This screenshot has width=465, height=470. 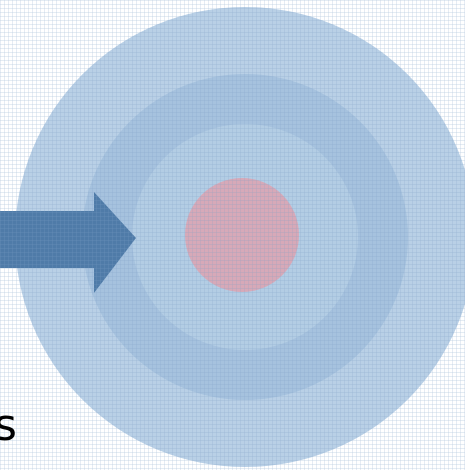 What do you see at coordinates (8, 425) in the screenshot?
I see `edge-text: s` at bounding box center [8, 425].